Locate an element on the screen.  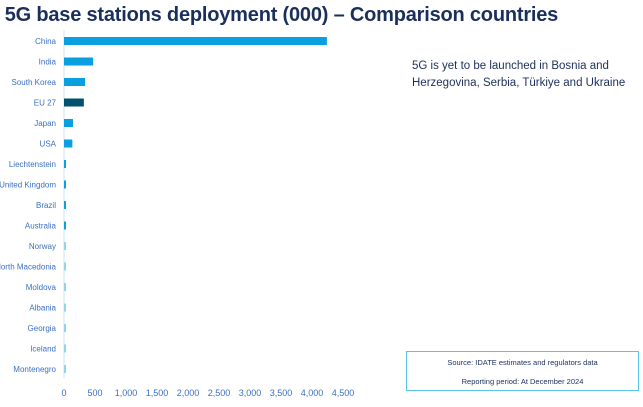
category-label: Moldova is located at coordinates (41, 287).